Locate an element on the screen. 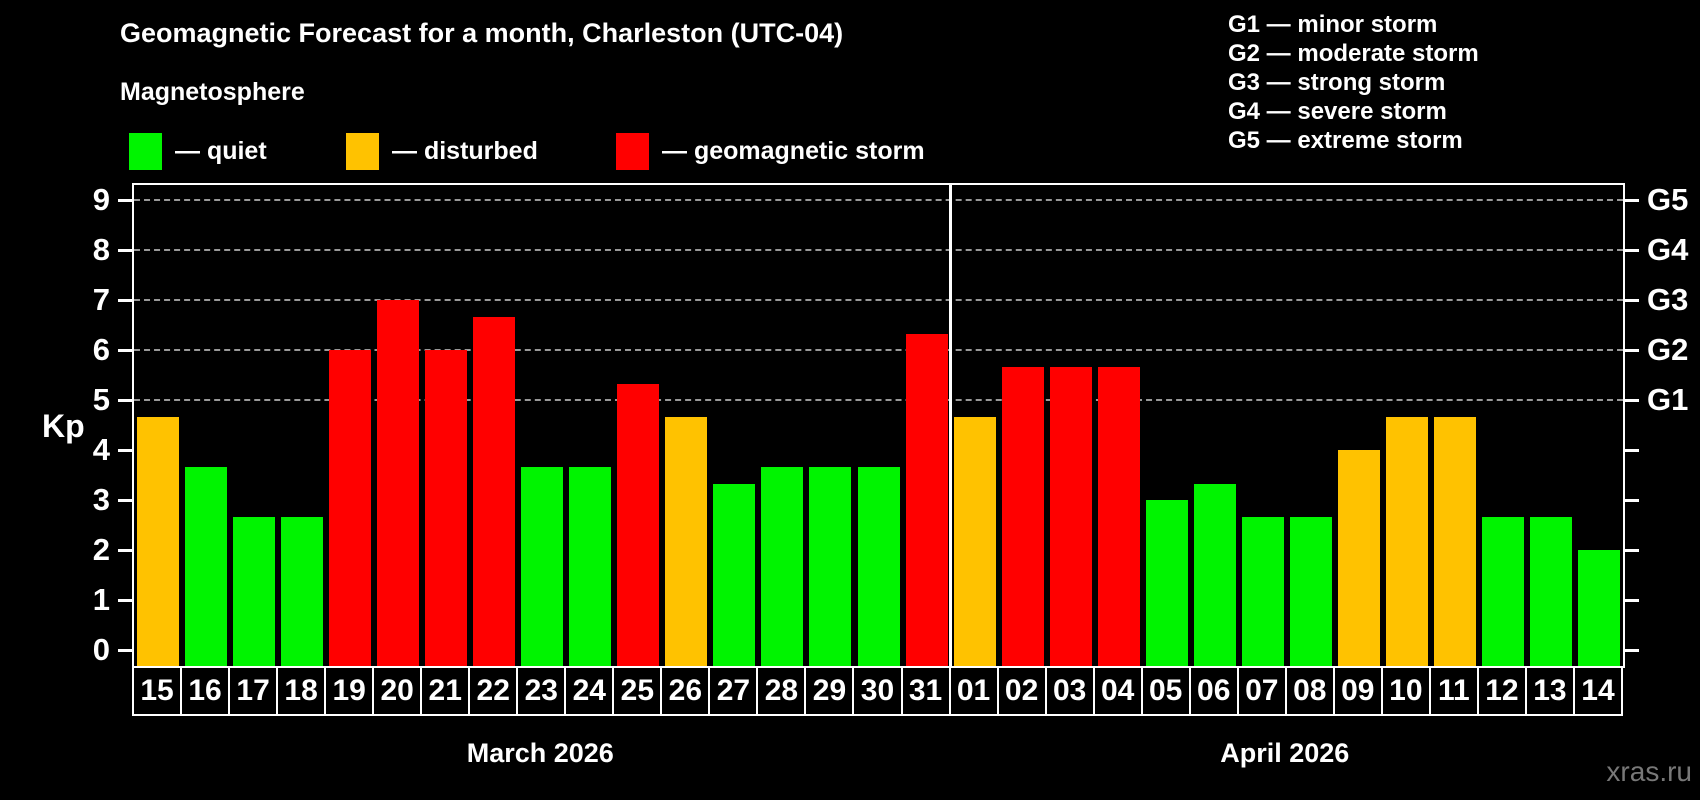 This screenshot has height=800, width=1700. date-cell-24: 24 is located at coordinates (589, 691).